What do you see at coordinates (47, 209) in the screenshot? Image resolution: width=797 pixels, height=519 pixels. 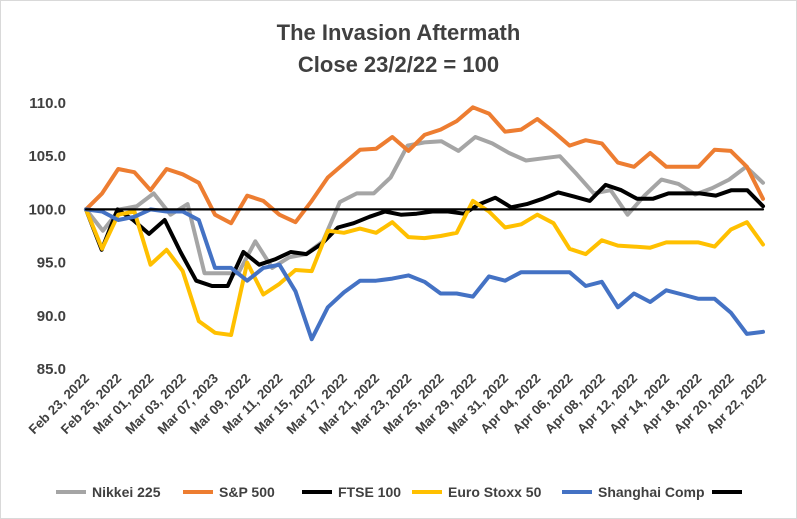 I see `y-tick-label: 100.0` at bounding box center [47, 209].